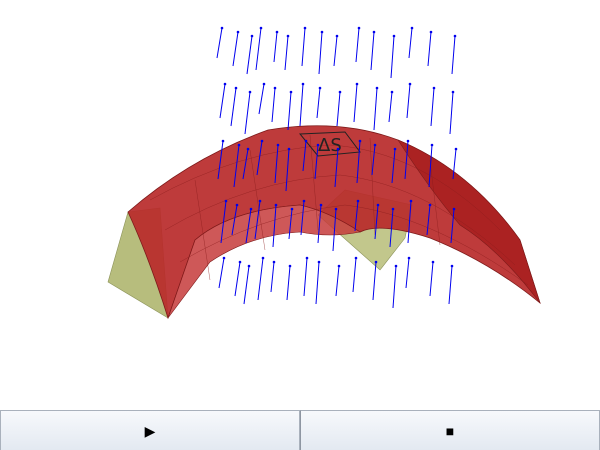 The width and height of the screenshot is (600, 450). I want to click on stop-button: ■, so click(450, 430).